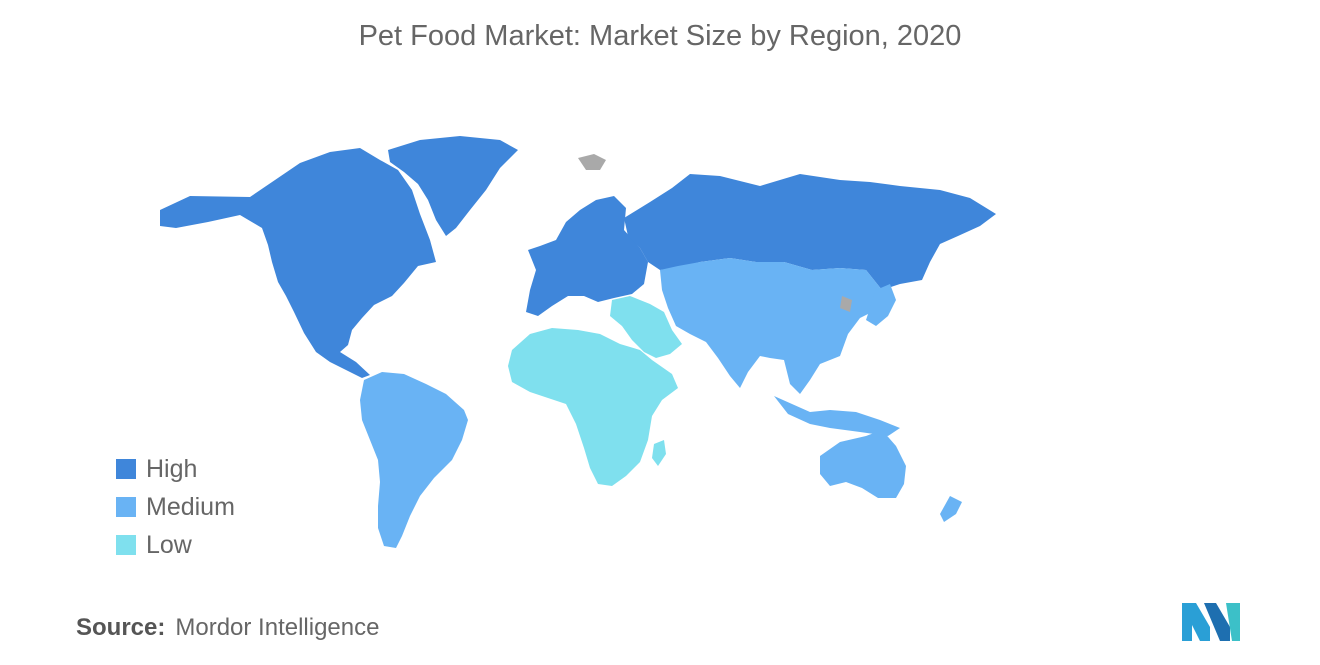 This screenshot has height=665, width=1320. I want to click on region-korea, so click(846, 304).